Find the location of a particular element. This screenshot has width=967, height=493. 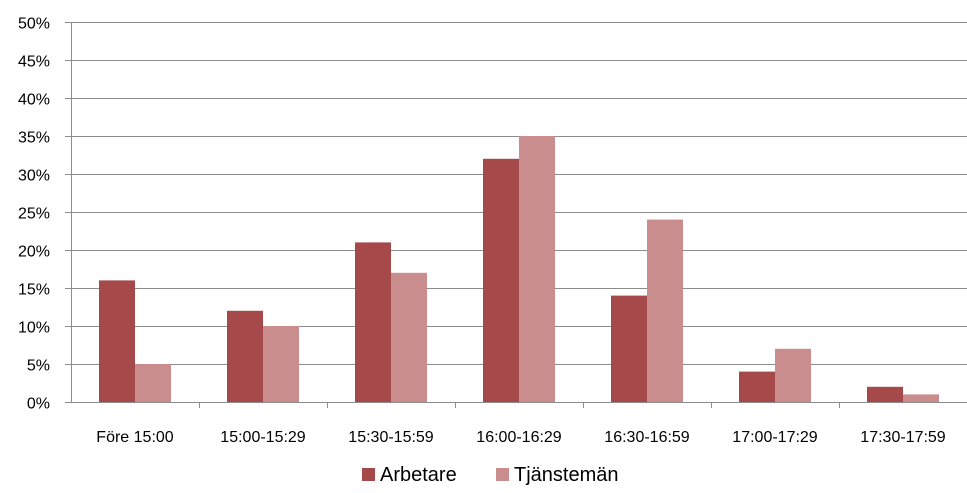

y-tick-label: 35% is located at coordinates (34, 138).